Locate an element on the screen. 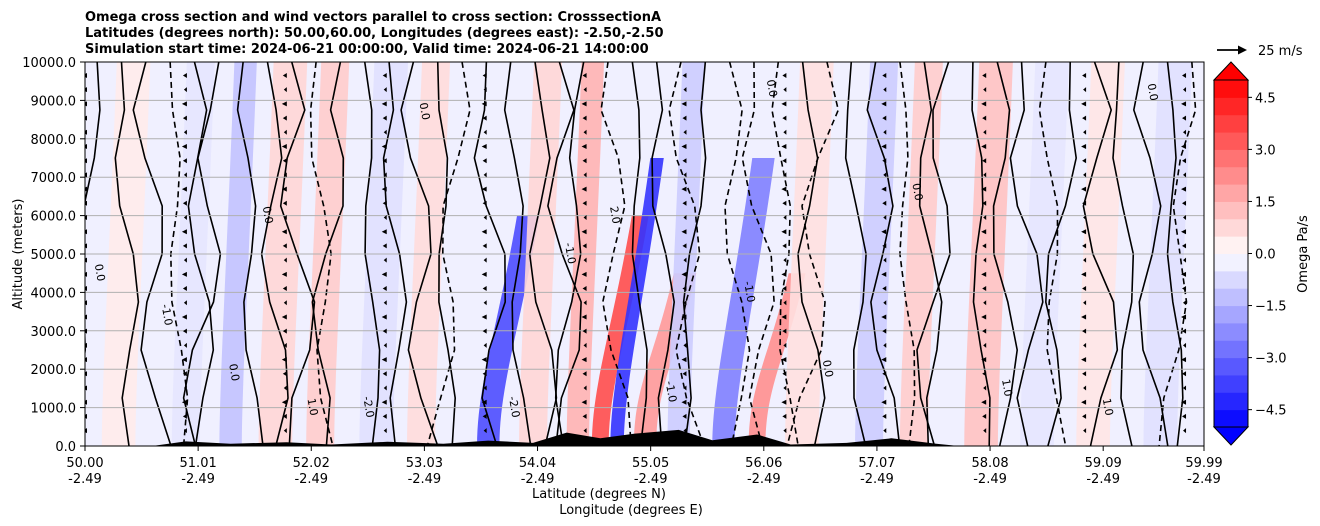 This screenshot has height=526, width=1320. x-tick-label-latitude: 53.03 is located at coordinates (424, 463).